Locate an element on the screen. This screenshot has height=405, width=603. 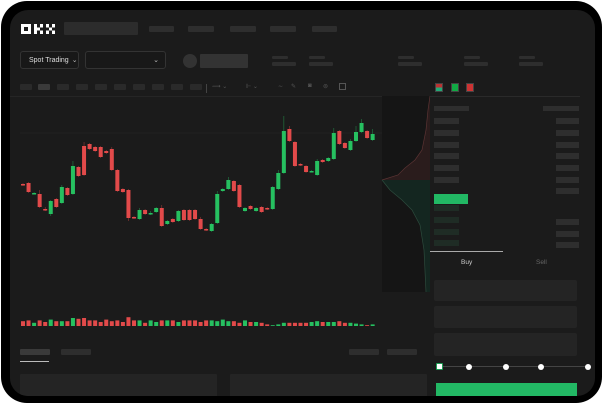
okx-logo is located at coordinates (39, 29).